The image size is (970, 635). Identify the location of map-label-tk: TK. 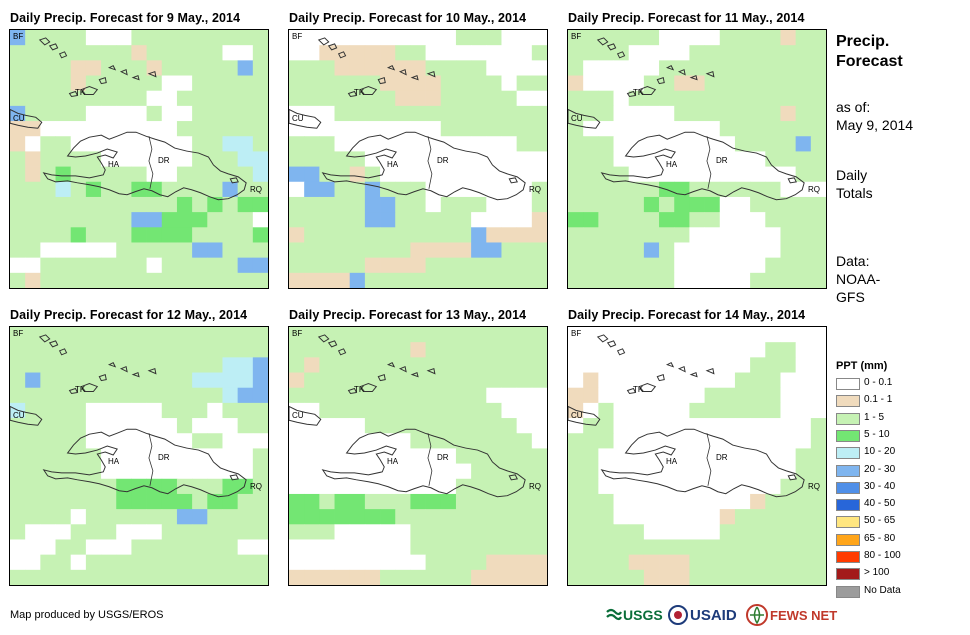
(80, 389).